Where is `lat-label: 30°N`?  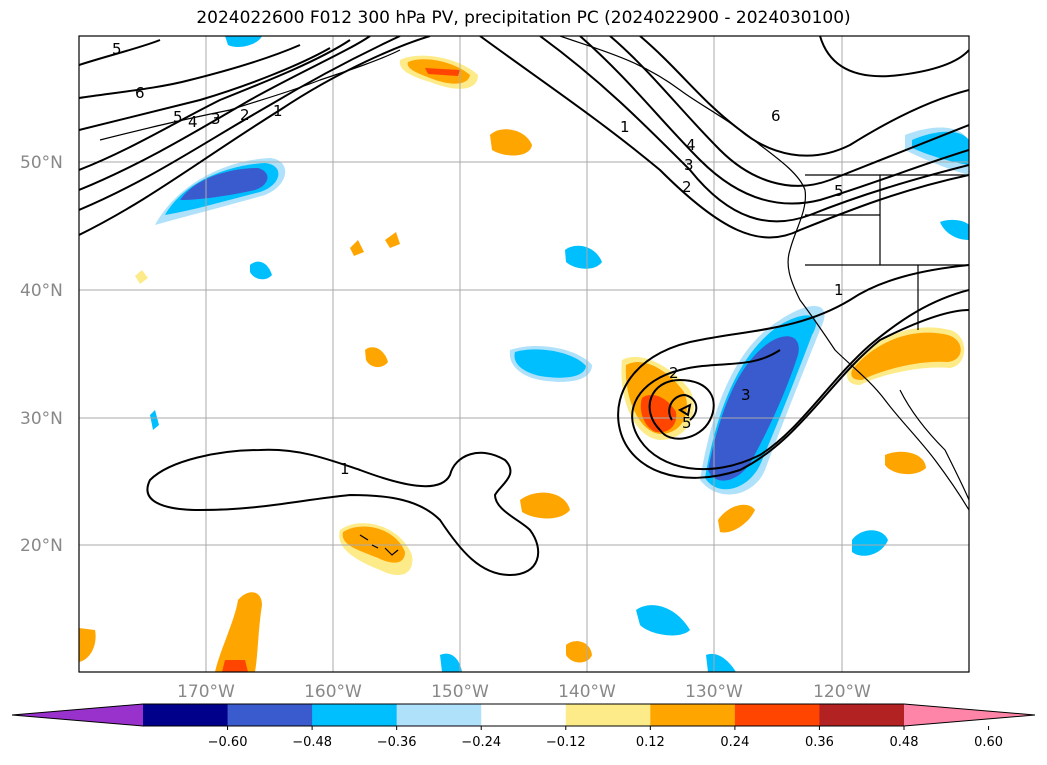
lat-label: 30°N is located at coordinates (41, 419).